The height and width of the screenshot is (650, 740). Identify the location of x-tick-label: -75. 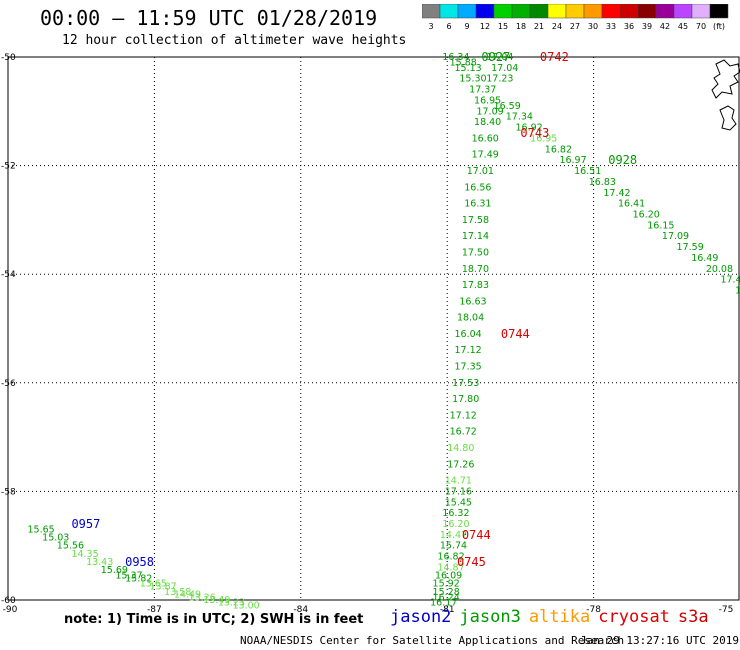
(726, 610).